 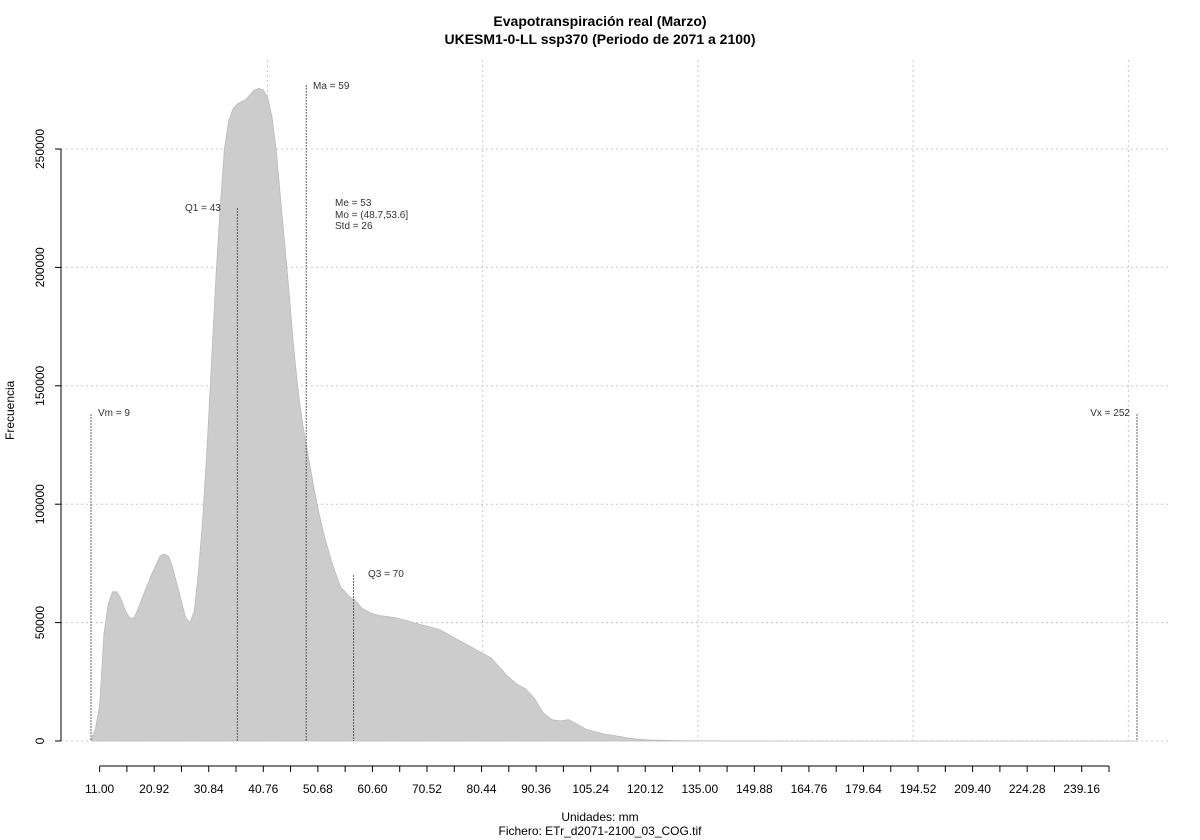 I want to click on x-tick-label: 70.52, so click(x=427, y=789).